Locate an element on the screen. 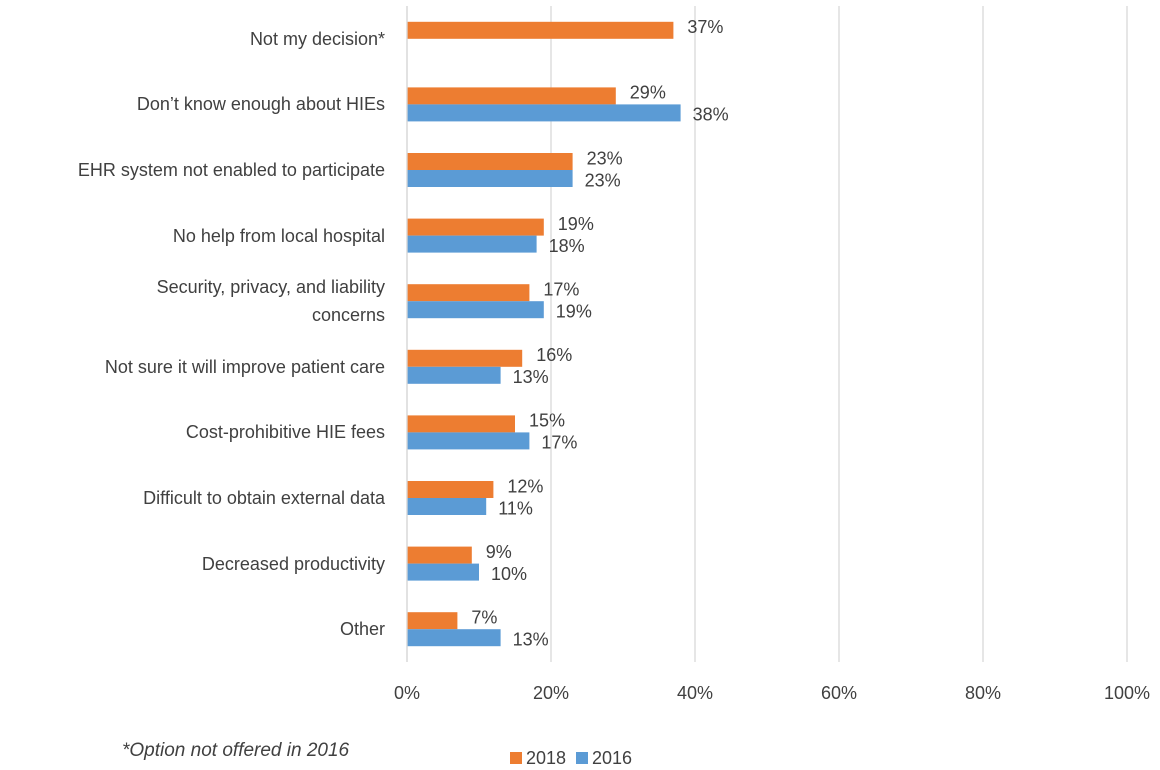 Image resolution: width=1160 pixels, height=770 pixels. value-label: 11% is located at coordinates (515, 508).